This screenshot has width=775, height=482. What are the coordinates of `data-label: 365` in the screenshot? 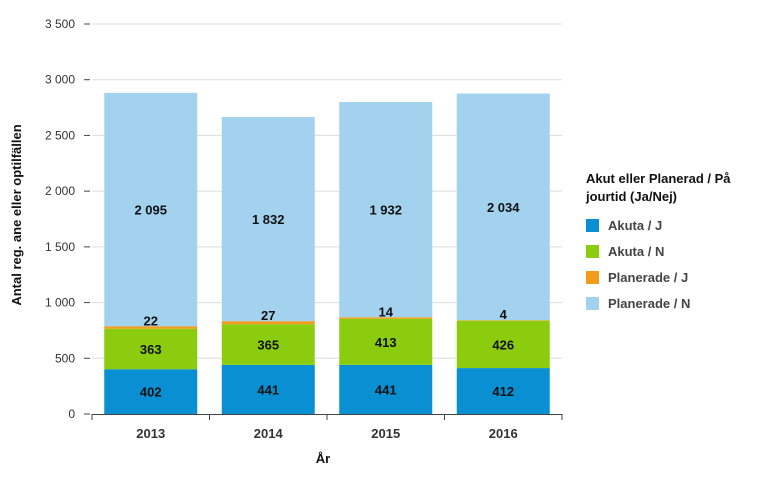 It's located at (268, 345).